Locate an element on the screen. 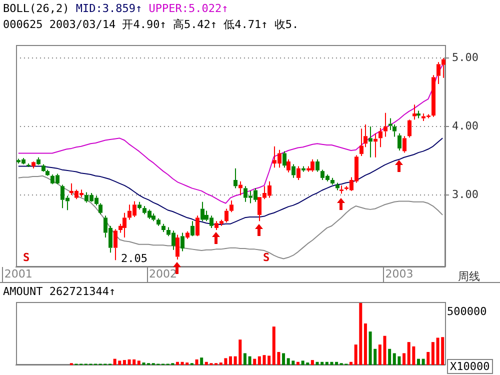  chart-title: BOLL(26,2) is located at coordinates (36, 8).